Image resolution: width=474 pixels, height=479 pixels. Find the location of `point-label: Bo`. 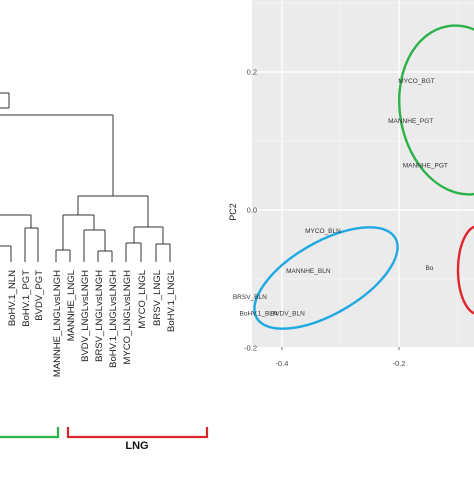

point-label: Bo is located at coordinates (429, 268).